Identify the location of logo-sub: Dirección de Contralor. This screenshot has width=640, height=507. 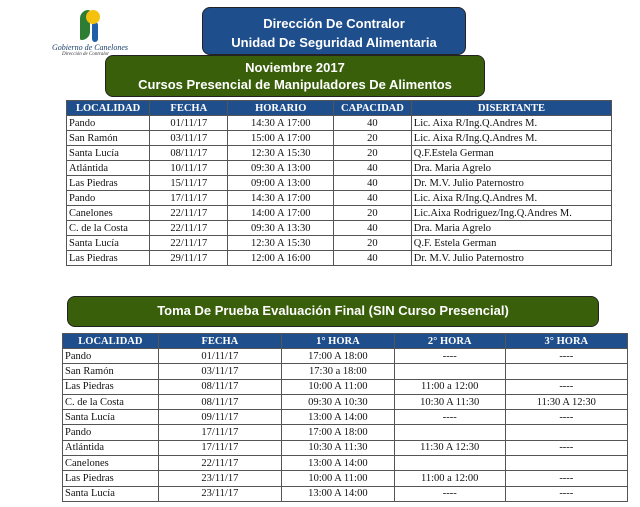
(86, 54).